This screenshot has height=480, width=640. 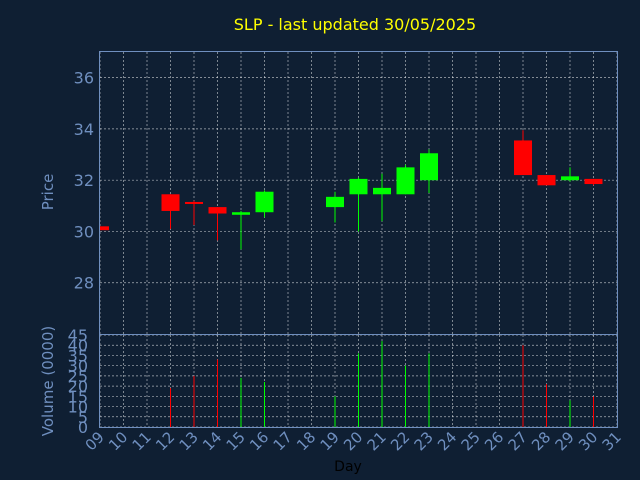 What do you see at coordinates (565, 441) in the screenshot?
I see `x-tick-label: 29` at bounding box center [565, 441].